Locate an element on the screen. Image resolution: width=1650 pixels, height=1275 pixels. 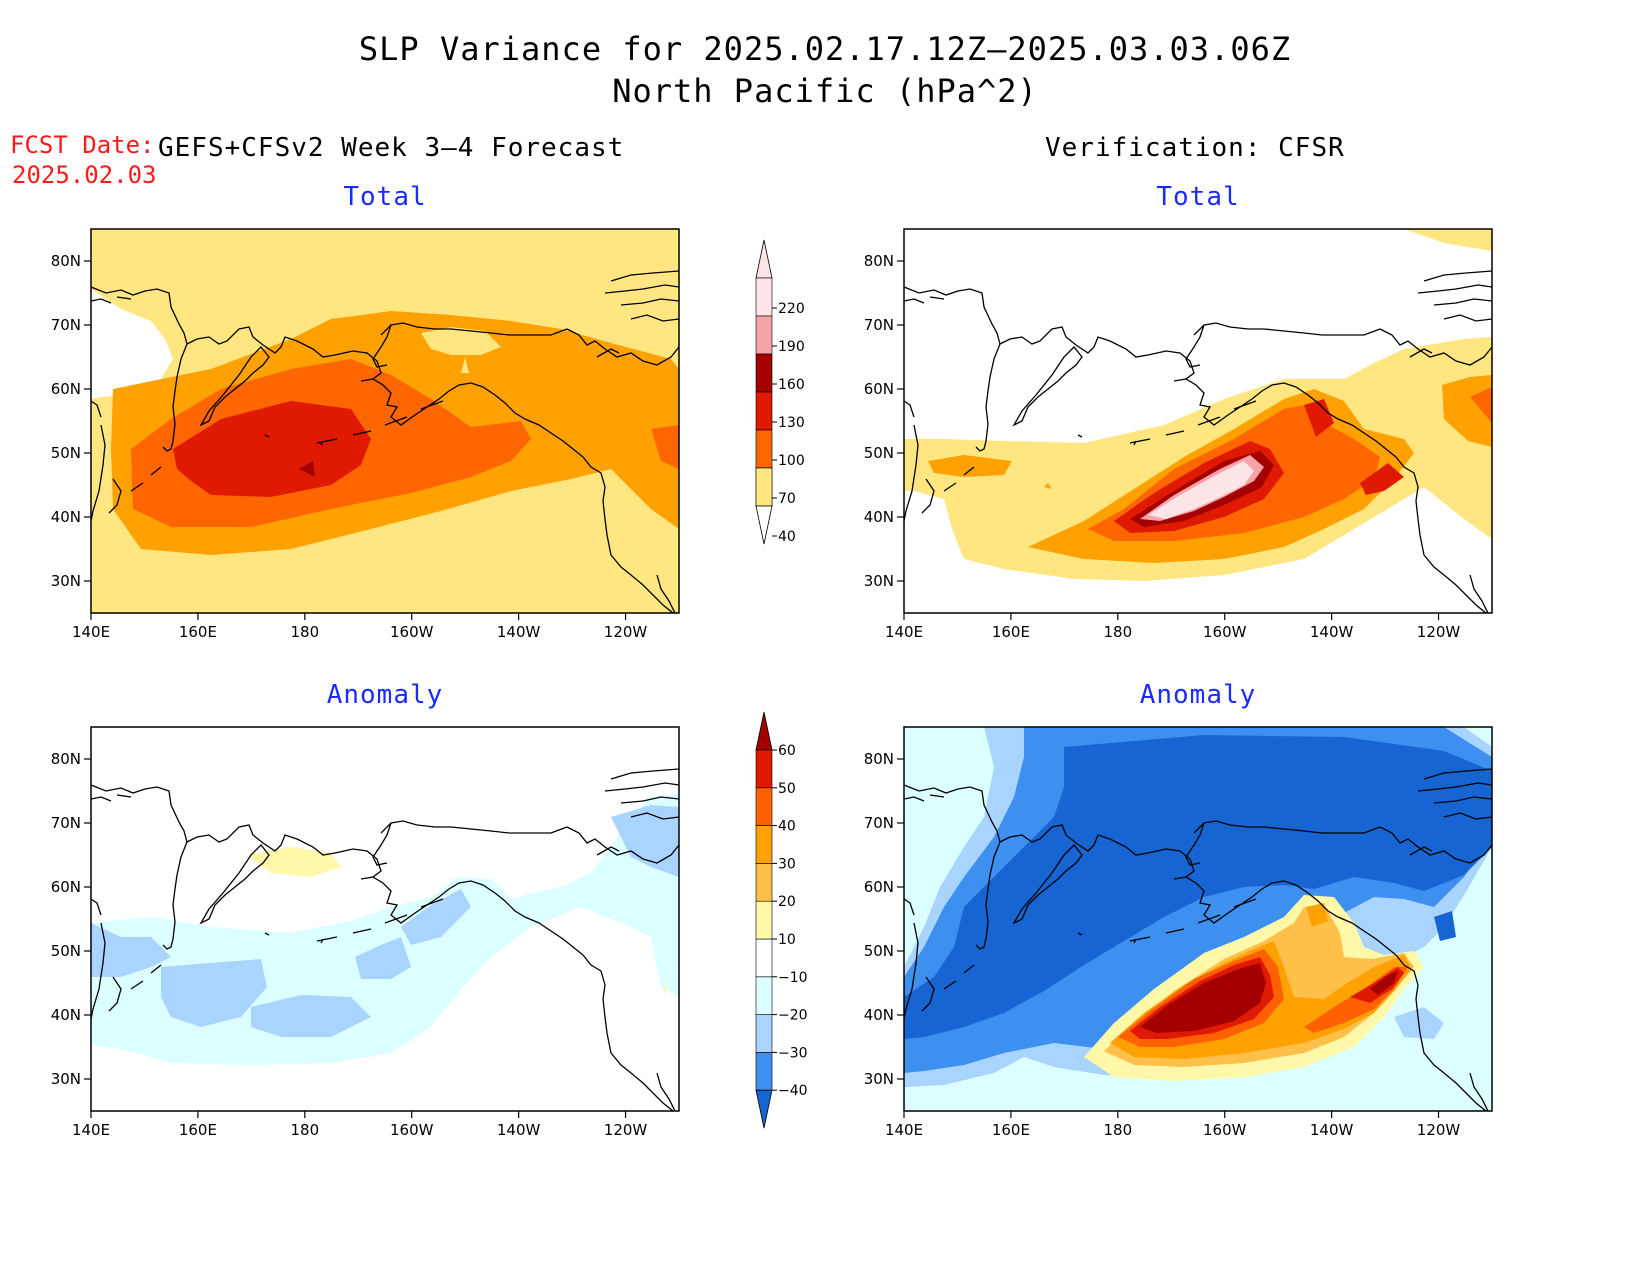
forecast-total-frame is located at coordinates (385, 421).